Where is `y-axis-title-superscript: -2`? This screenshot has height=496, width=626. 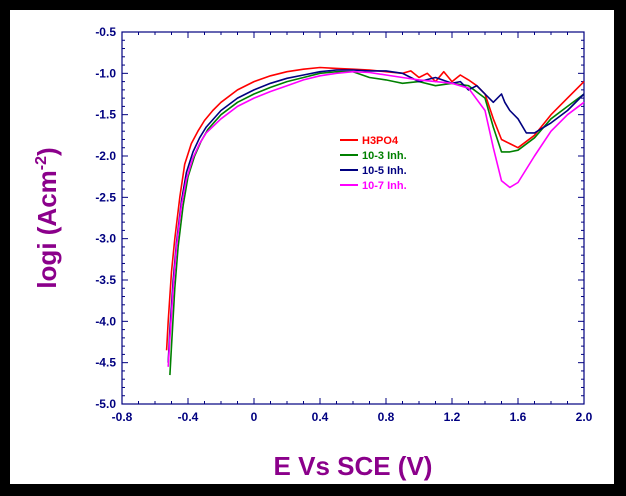 y-axis-title-superscript: -2 is located at coordinates (41, 163).